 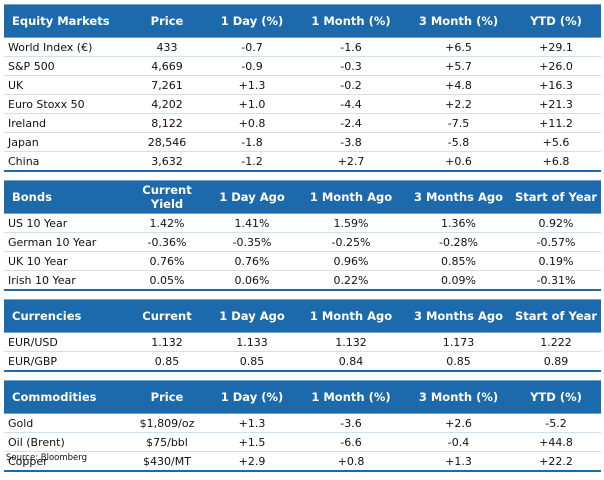 What do you see at coordinates (302, 442) in the screenshot?
I see `table-row: Oil (Brent) $75/bbl +1.5 -6.6 -0.4 +44.8` at bounding box center [302, 442].